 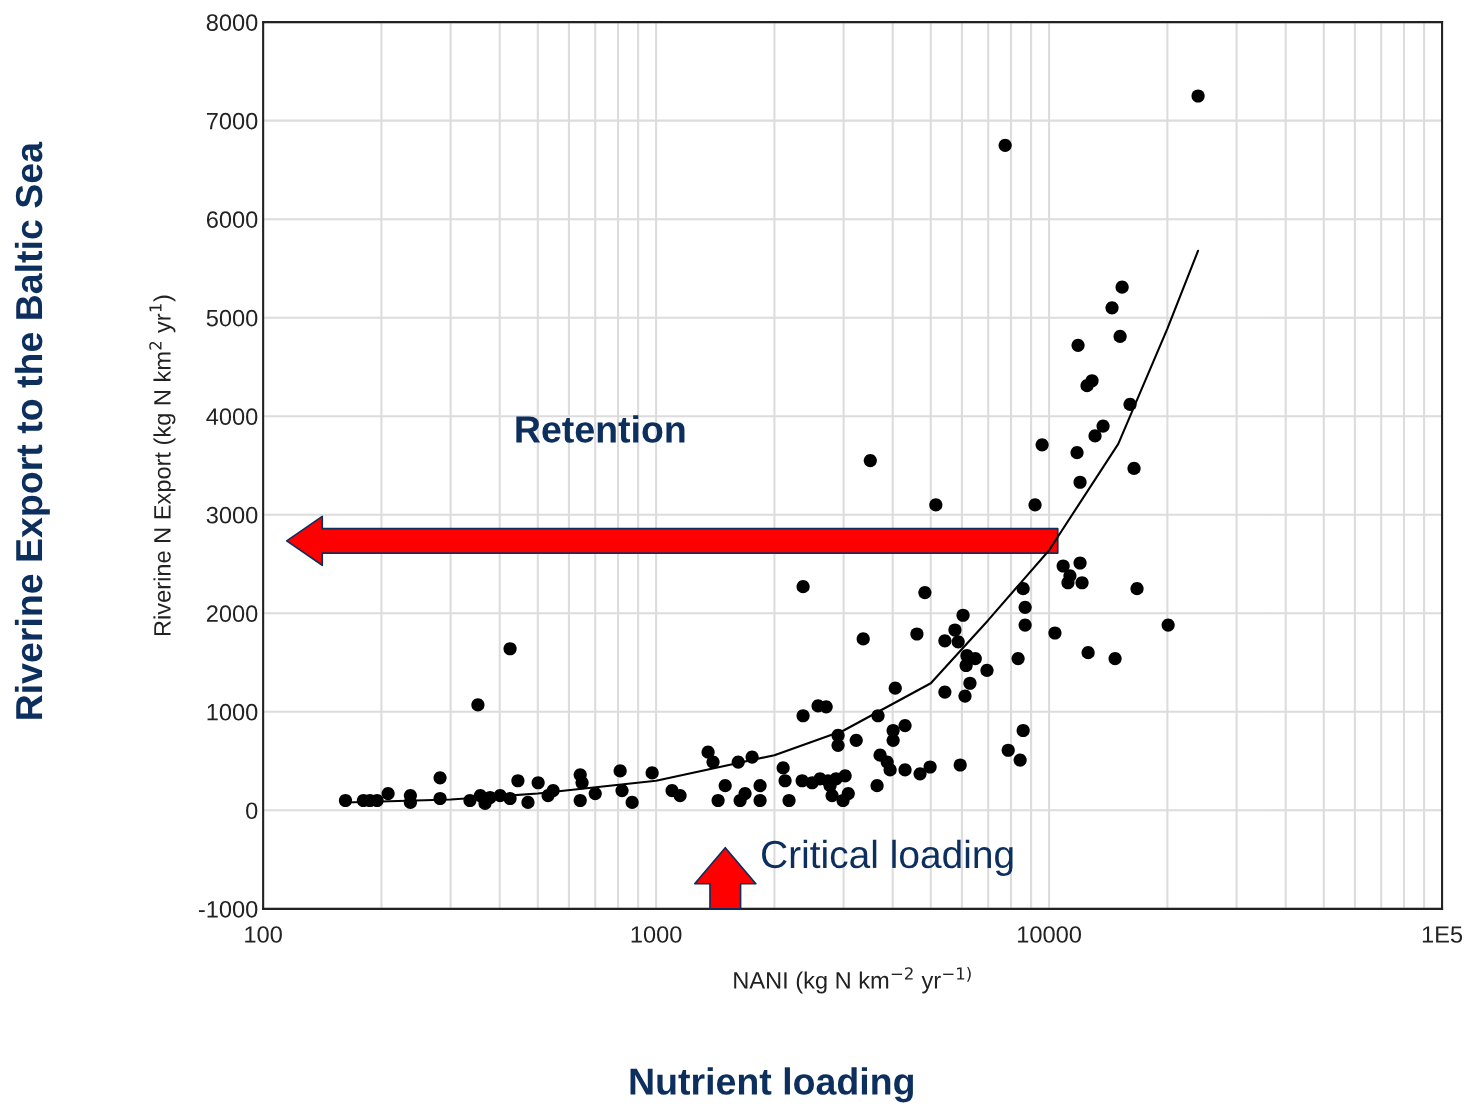 What do you see at coordinates (771, 1085) in the screenshot?
I see `text: Nutrient loading` at bounding box center [771, 1085].